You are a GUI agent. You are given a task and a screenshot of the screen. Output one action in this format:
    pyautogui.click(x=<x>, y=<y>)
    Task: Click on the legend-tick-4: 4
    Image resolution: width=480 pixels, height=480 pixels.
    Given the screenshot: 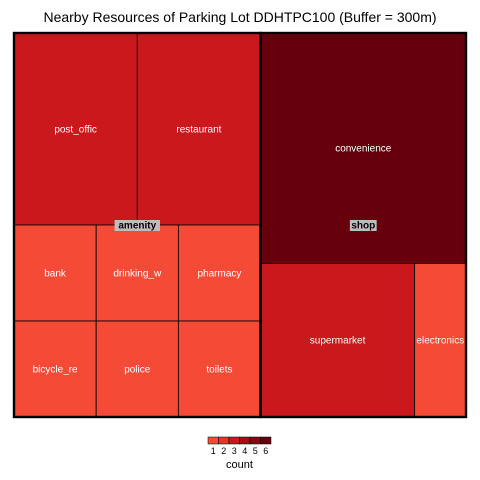 What is the action you would take?
    pyautogui.click(x=244, y=451)
    